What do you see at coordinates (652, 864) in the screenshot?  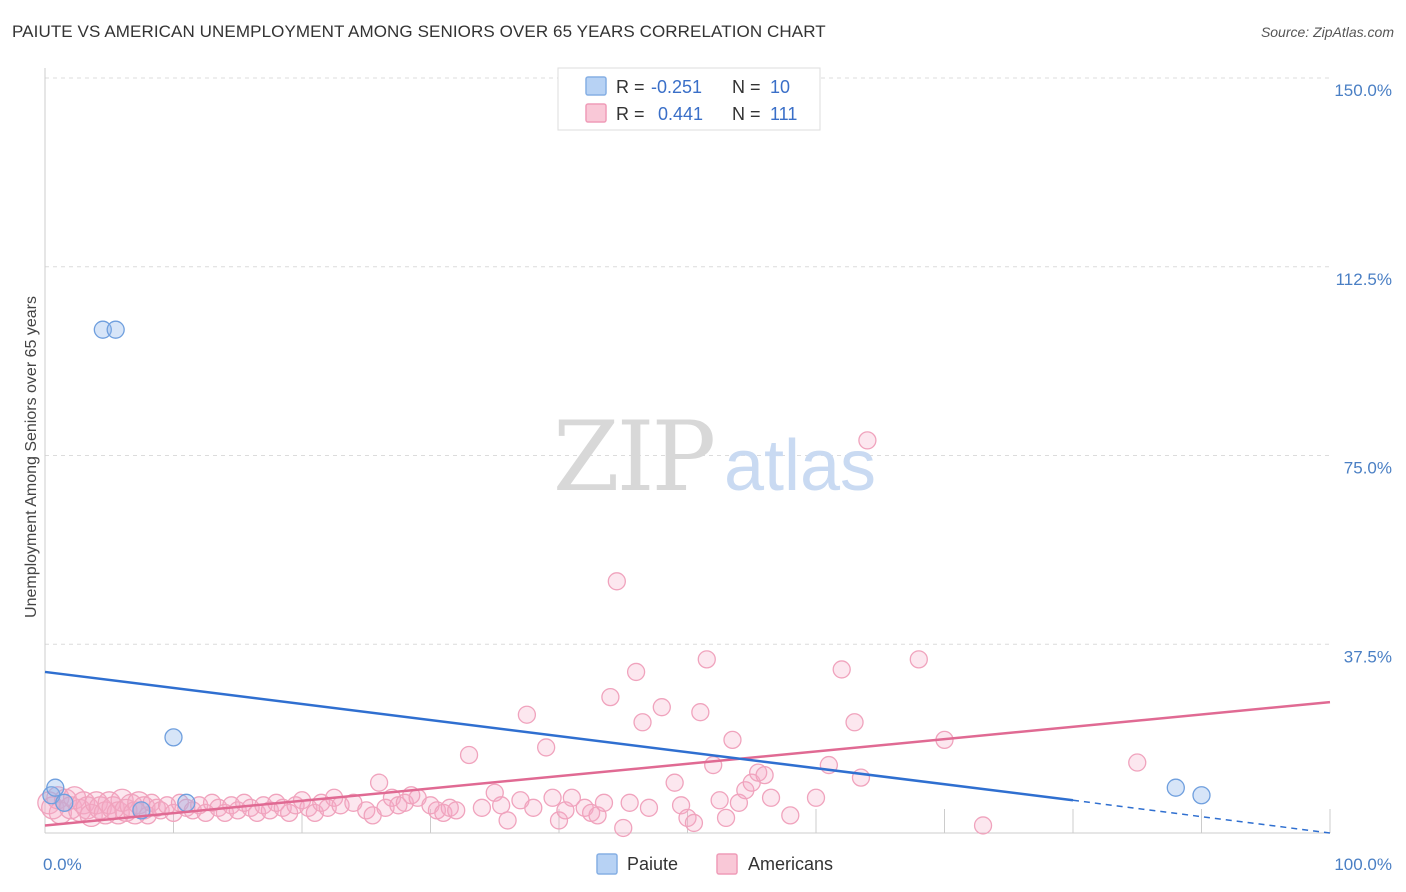 I see `legend-bottom-paiute: Paiute` at bounding box center [652, 864].